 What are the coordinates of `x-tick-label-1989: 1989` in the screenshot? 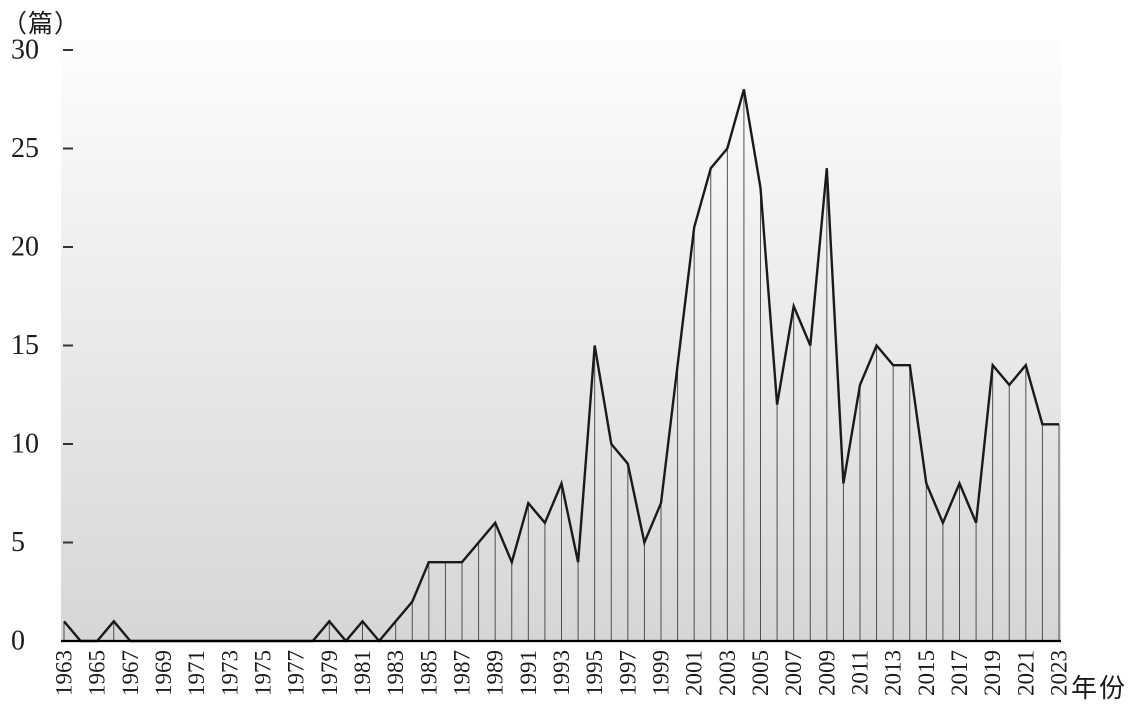 It's located at (495, 673).